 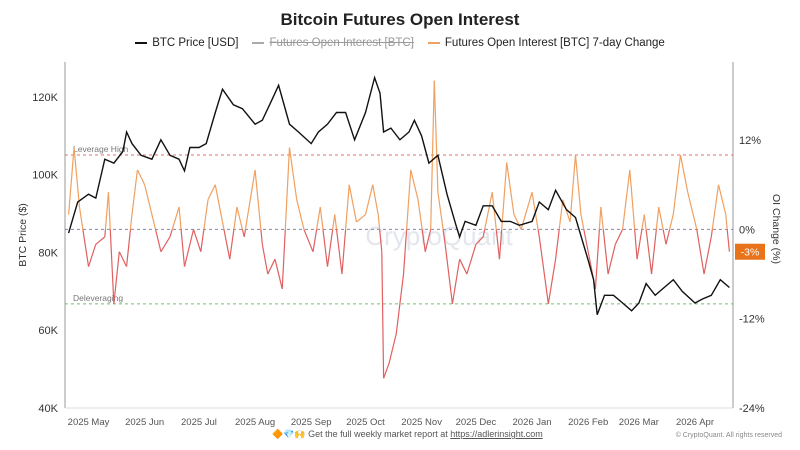 I want to click on x-tick-label: 2026 Mar, so click(x=639, y=422).